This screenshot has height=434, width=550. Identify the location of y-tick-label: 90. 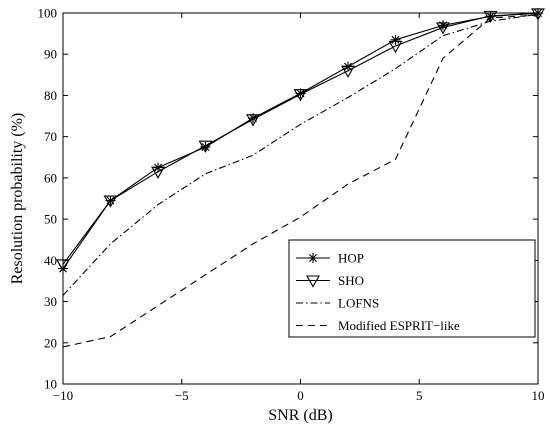
(50, 54).